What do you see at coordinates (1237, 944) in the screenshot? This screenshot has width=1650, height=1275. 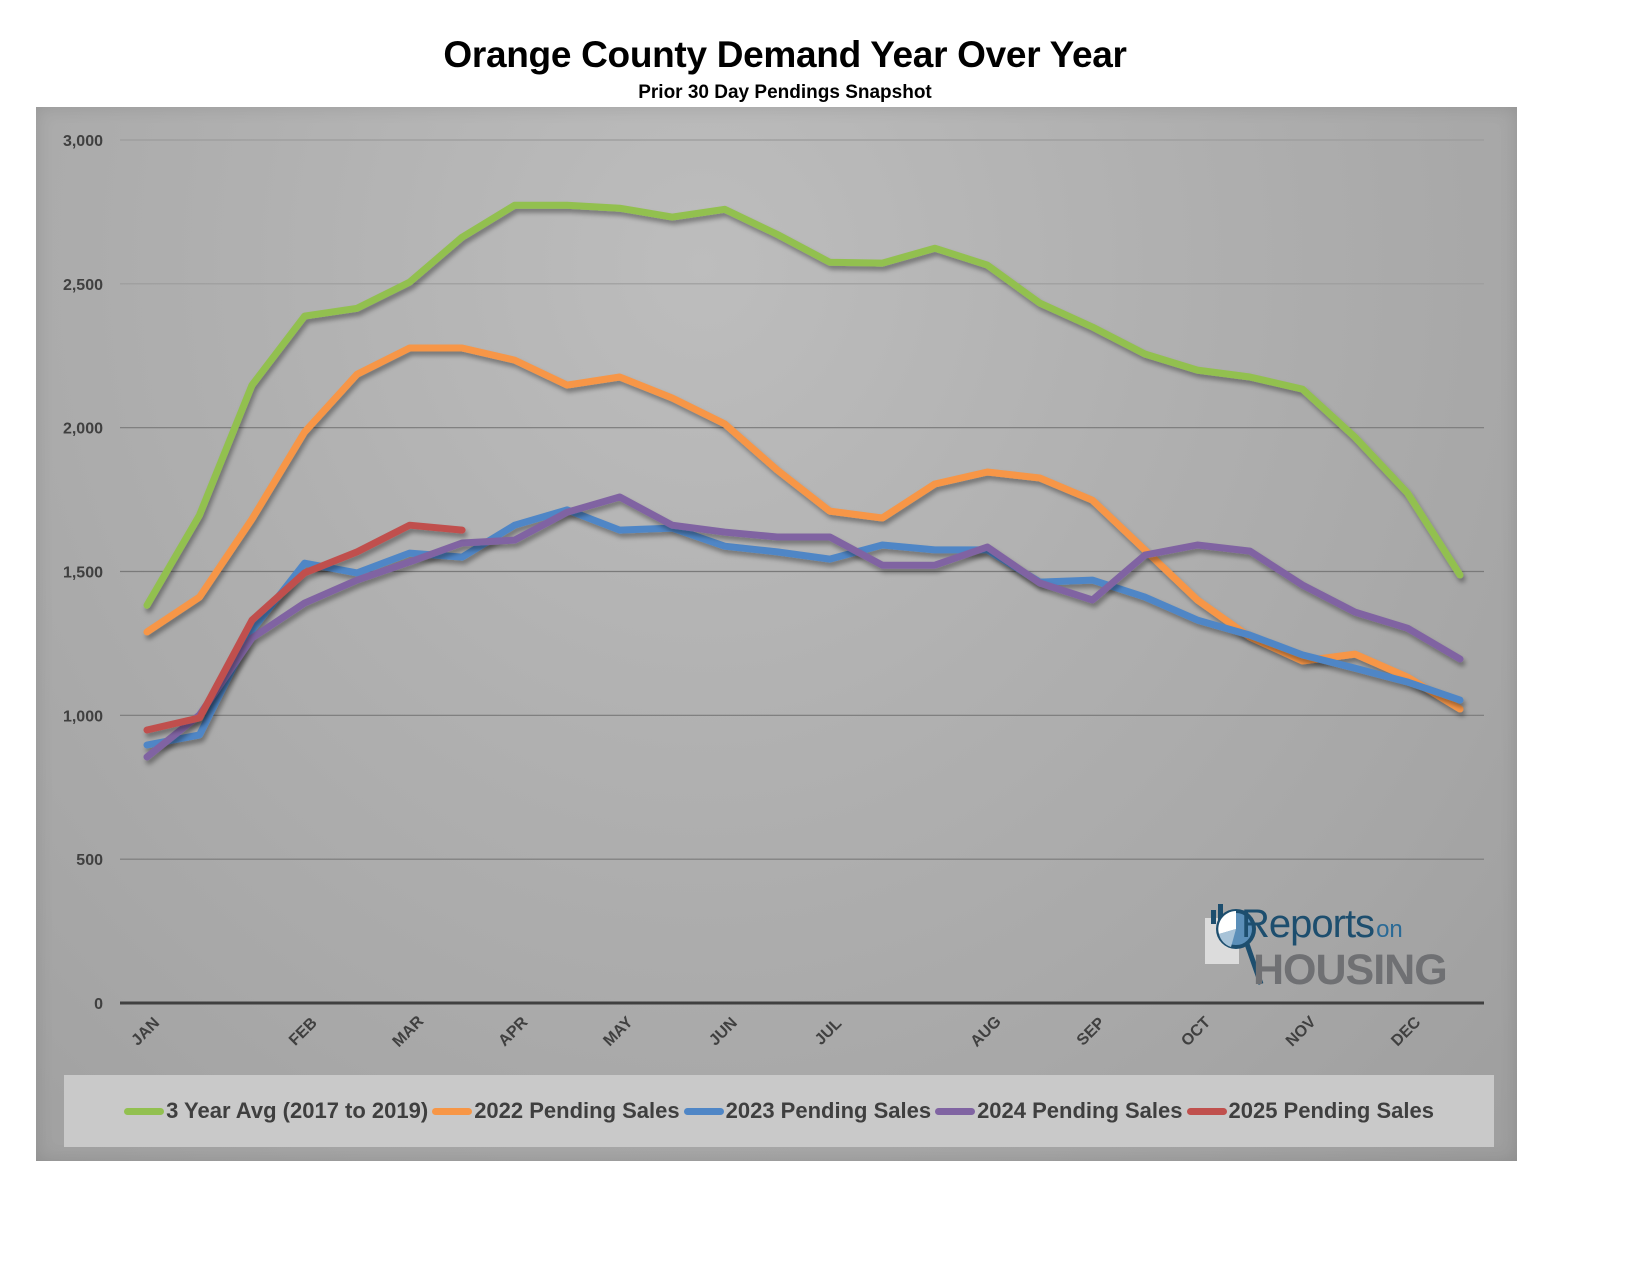 I see `logo-chart-magnifier-icon` at bounding box center [1237, 944].